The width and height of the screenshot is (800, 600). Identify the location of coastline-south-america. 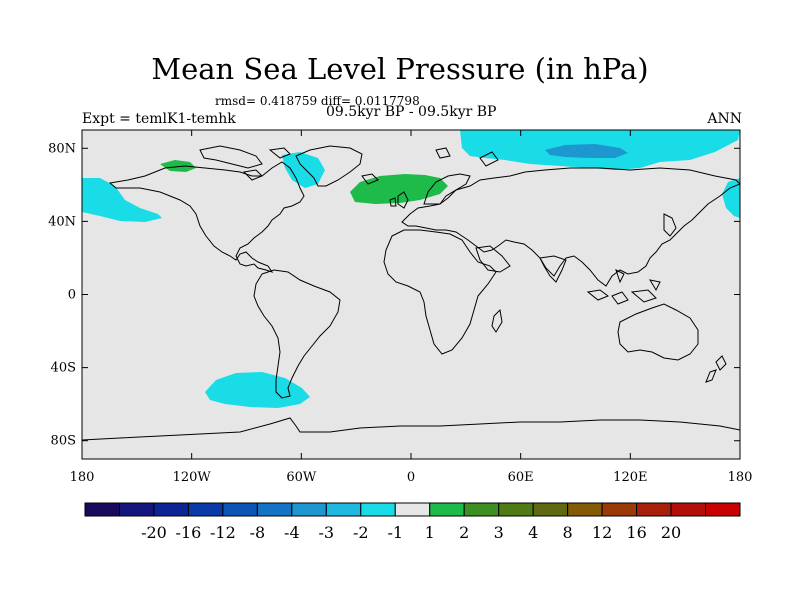
(297, 334).